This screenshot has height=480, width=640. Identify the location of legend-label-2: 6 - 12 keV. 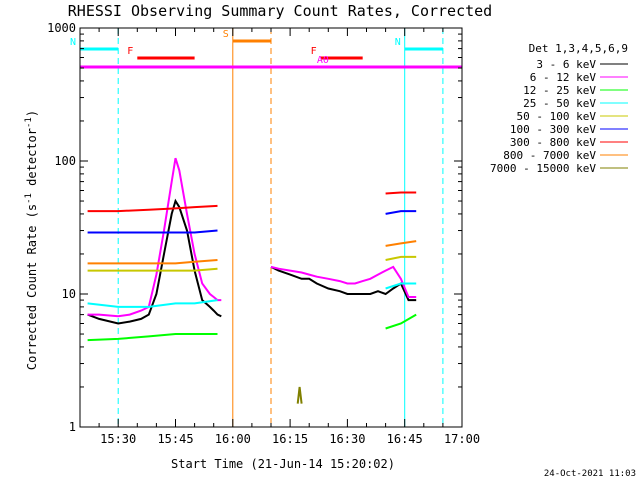
(563, 77).